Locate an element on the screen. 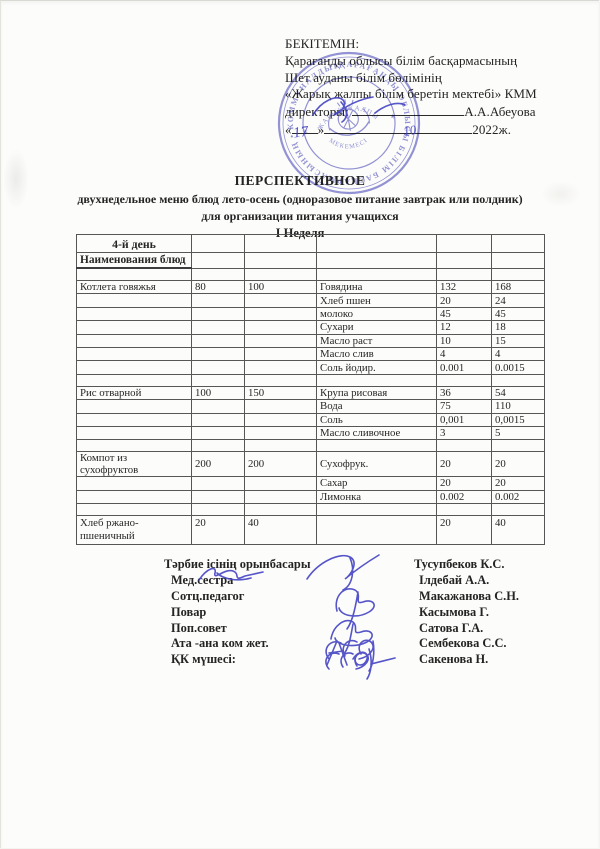  table-cell: Масло раст is located at coordinates (376, 340).